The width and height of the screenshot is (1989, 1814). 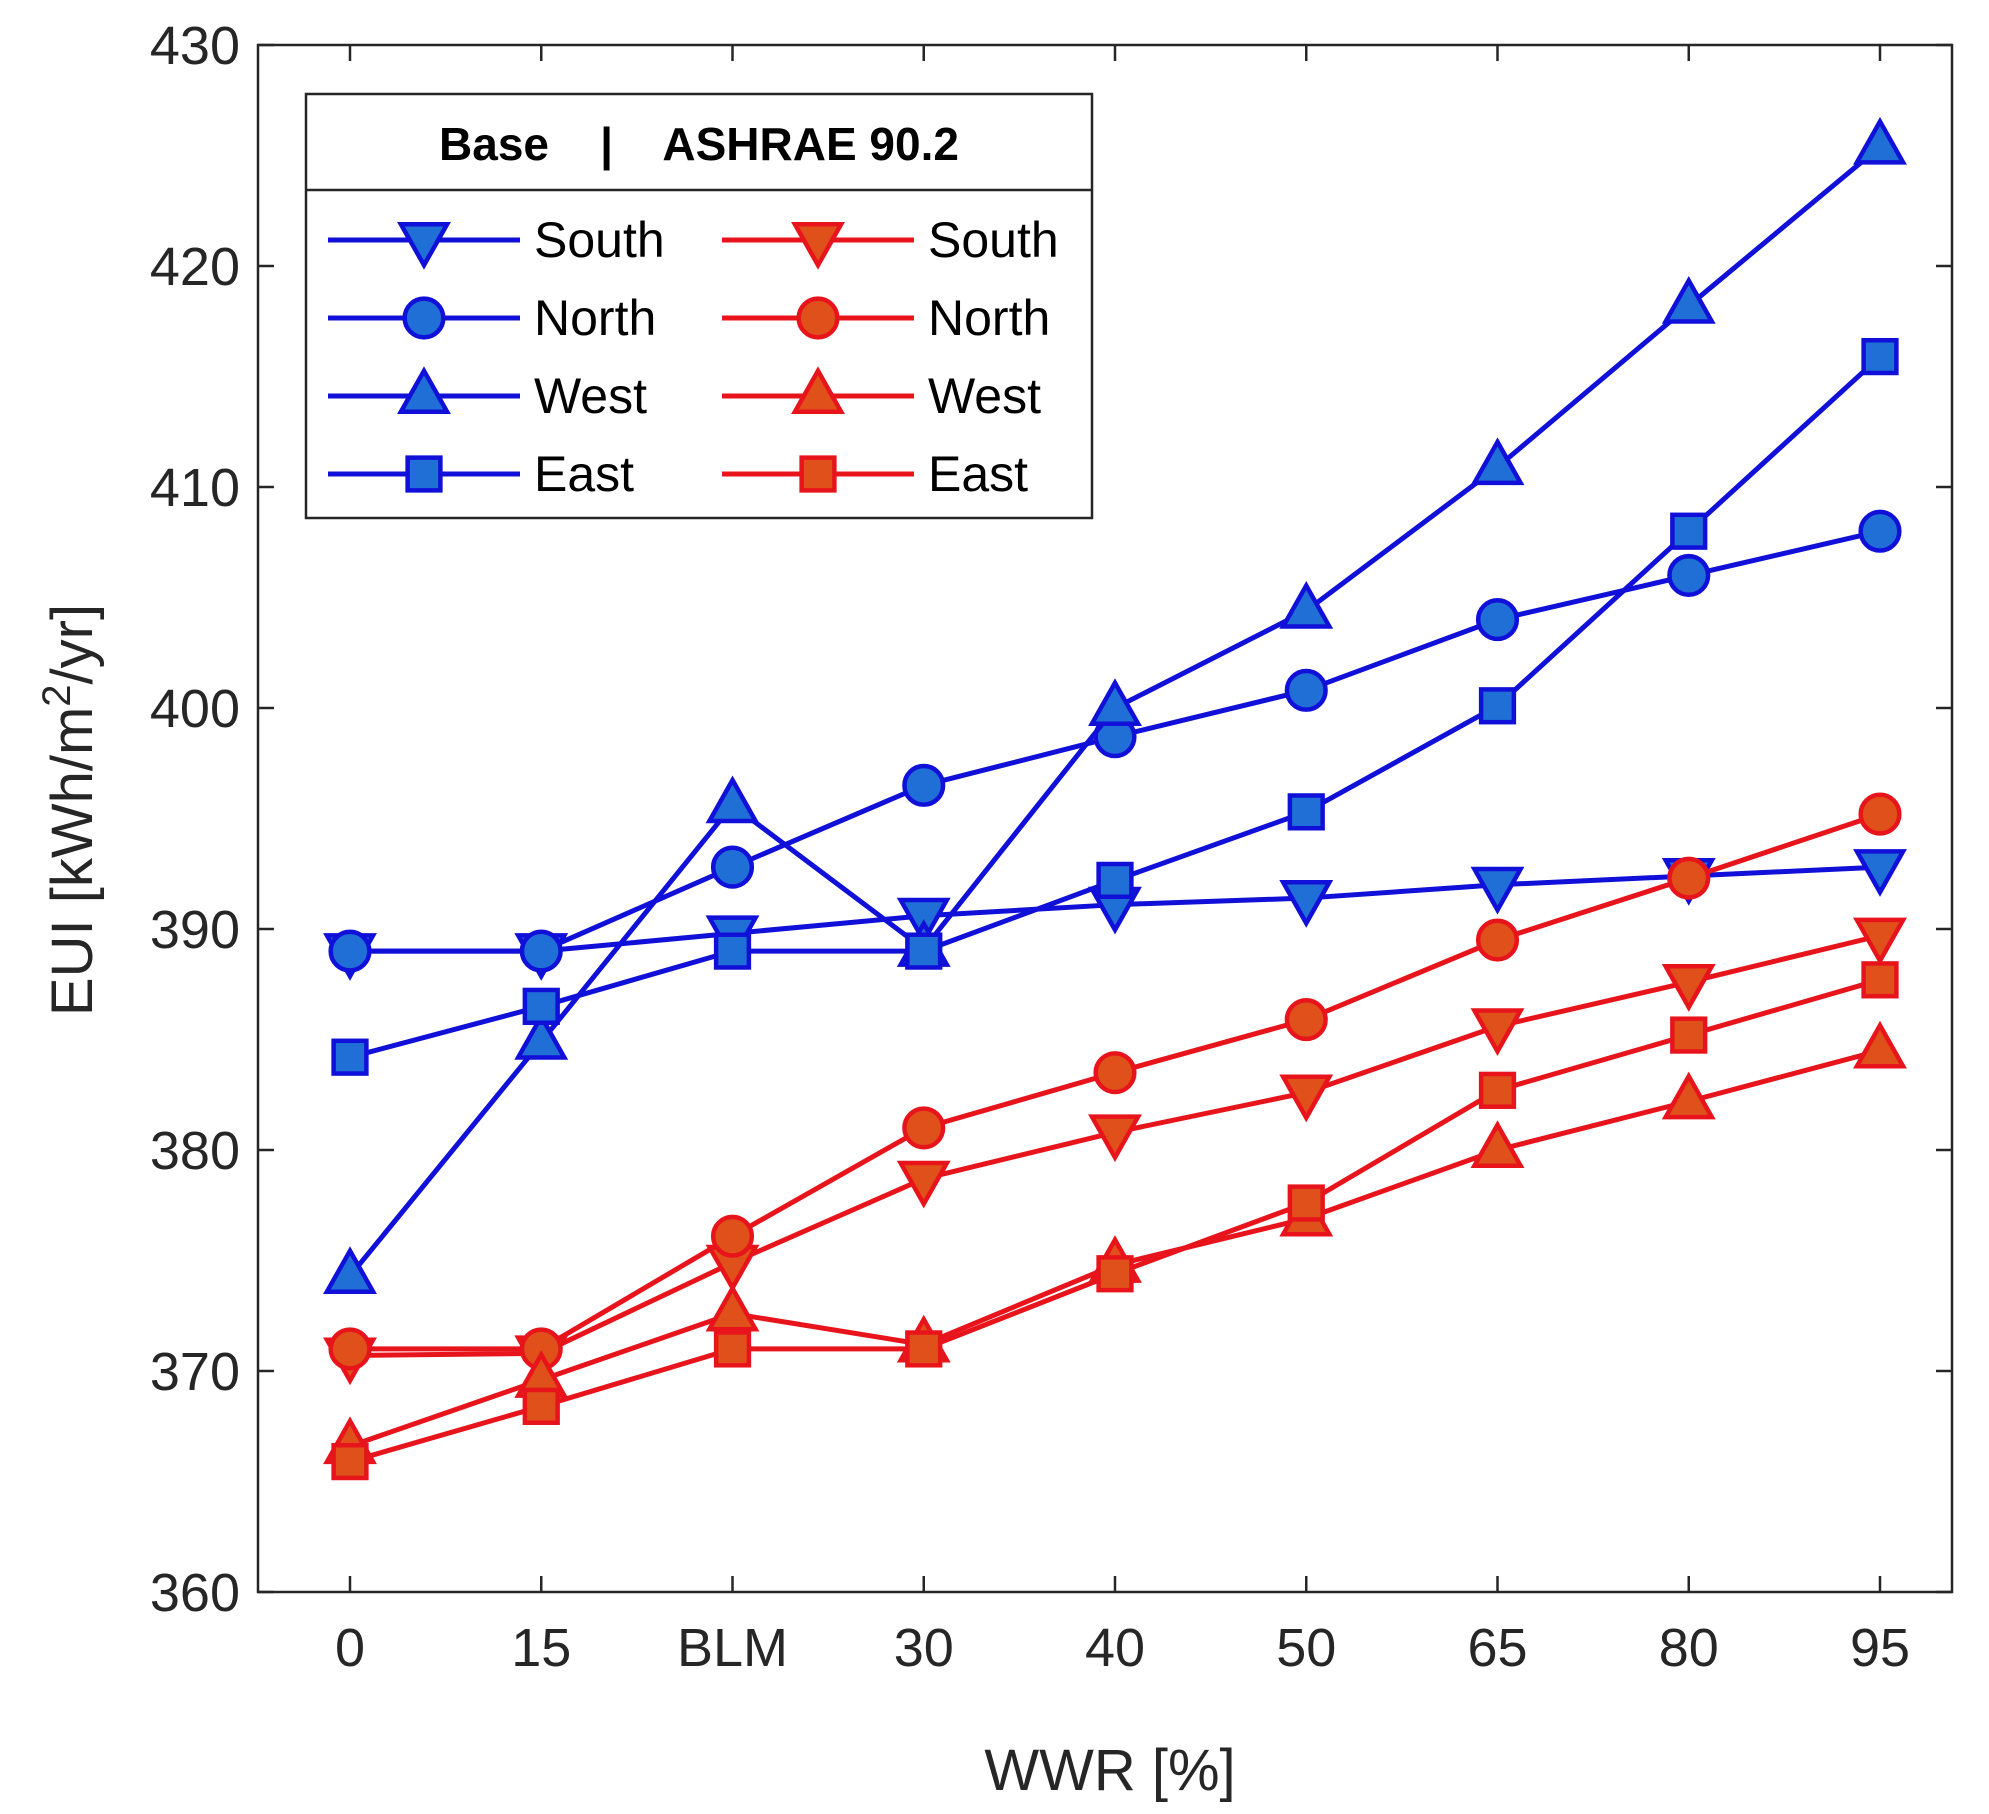 What do you see at coordinates (924, 1648) in the screenshot?
I see `x-tick-label: 30` at bounding box center [924, 1648].